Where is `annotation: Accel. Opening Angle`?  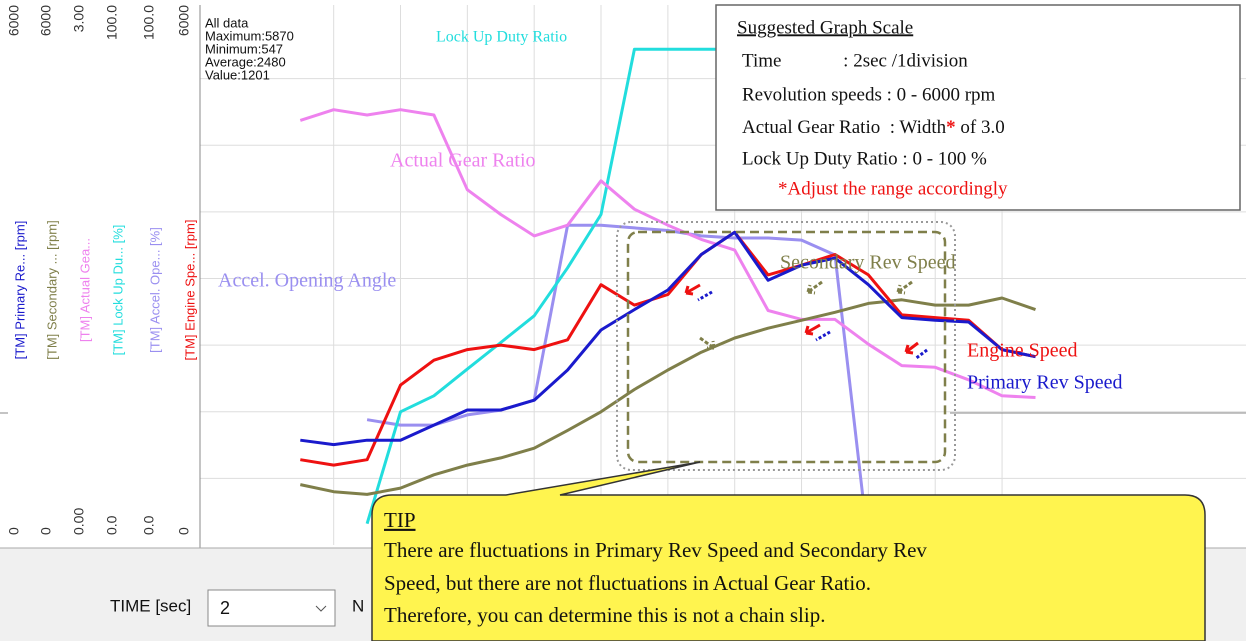 annotation: Accel. Opening Angle is located at coordinates (307, 281).